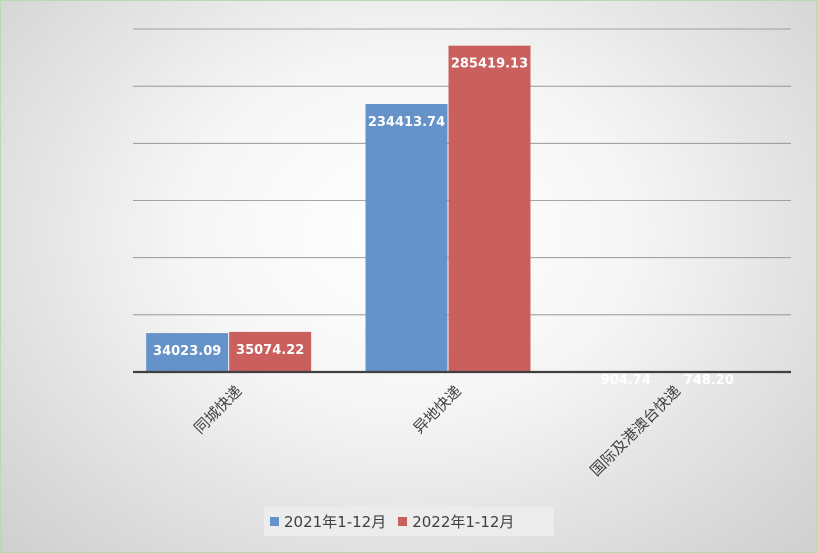 Image resolution: width=817 pixels, height=553 pixels. Describe the element at coordinates (489, 64) in the screenshot. I see `data-label: 285419.13` at that location.